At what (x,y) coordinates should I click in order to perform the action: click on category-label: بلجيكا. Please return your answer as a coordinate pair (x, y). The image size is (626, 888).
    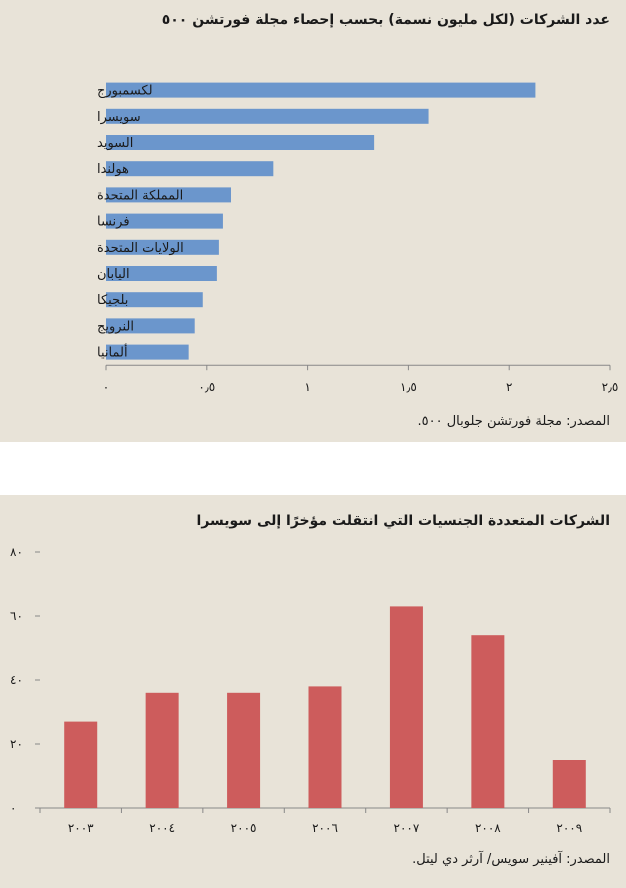
    Looking at the image, I should click on (112, 300).